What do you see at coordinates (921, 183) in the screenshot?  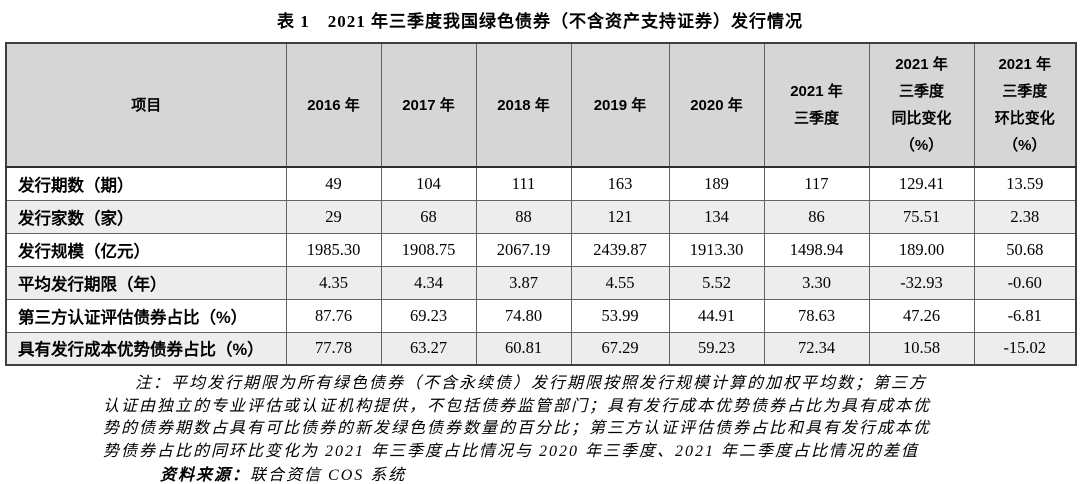 I see `table-cell: 129.41` at bounding box center [921, 183].